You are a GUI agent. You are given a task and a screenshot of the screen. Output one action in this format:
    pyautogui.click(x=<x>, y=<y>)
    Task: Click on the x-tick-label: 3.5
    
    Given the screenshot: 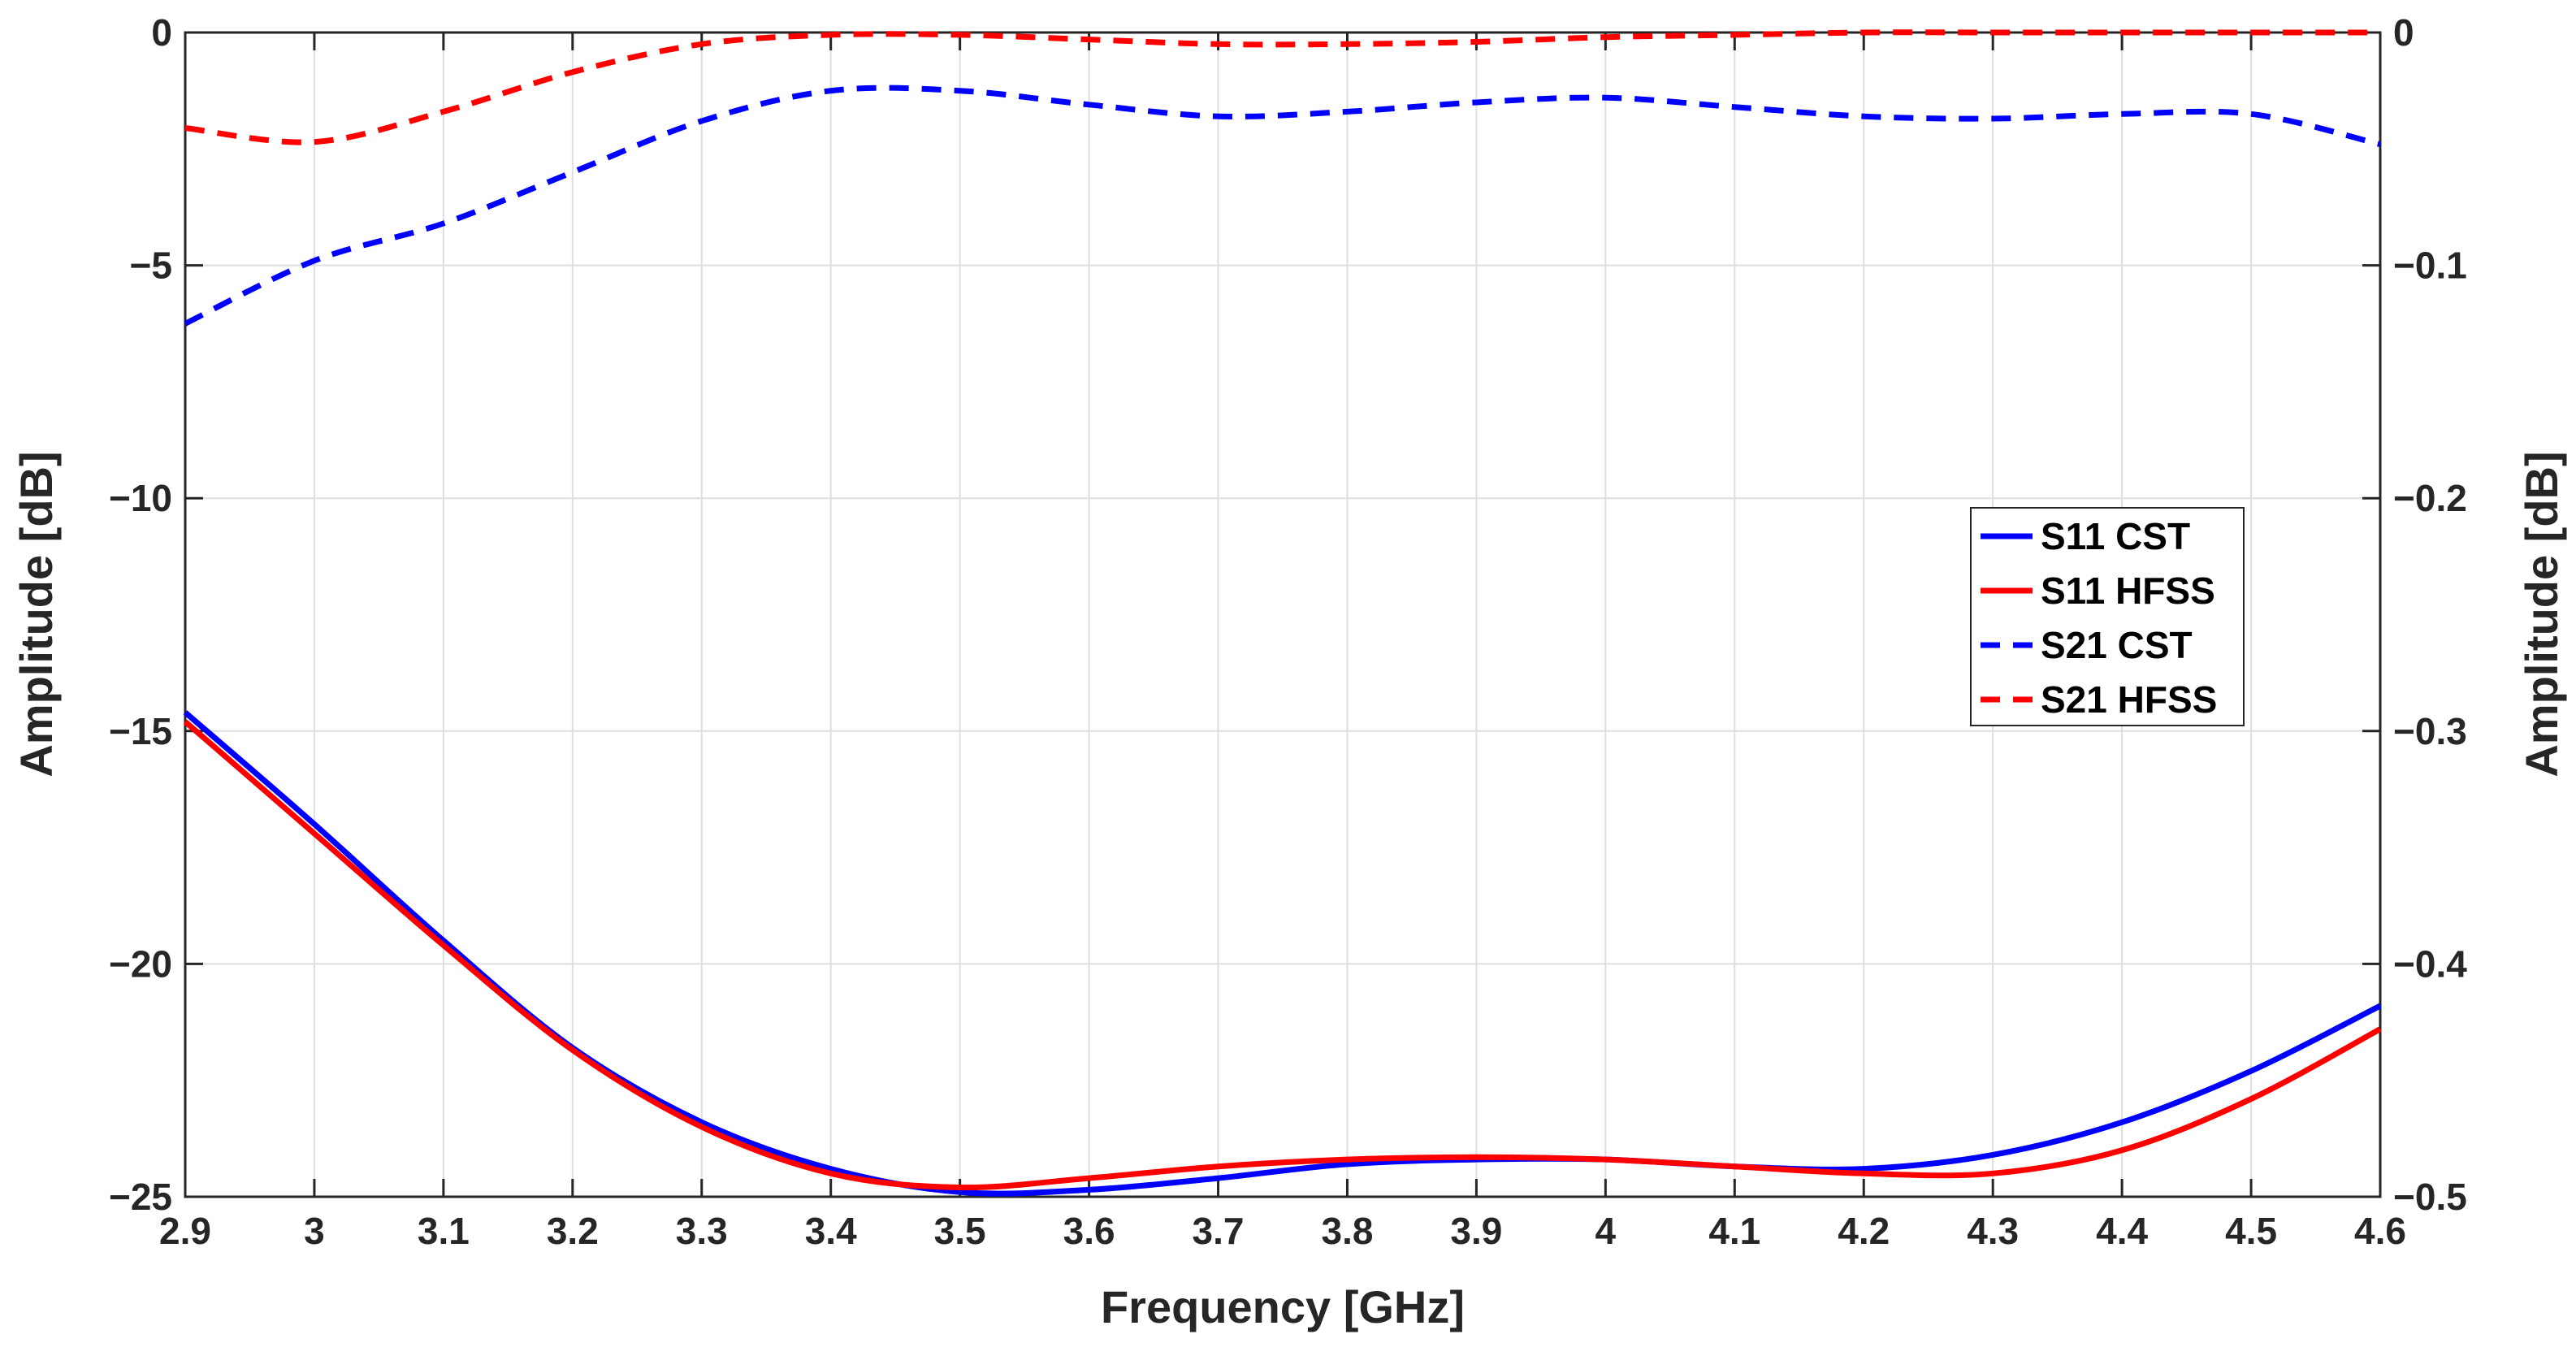 What is the action you would take?
    pyautogui.click(x=960, y=1231)
    